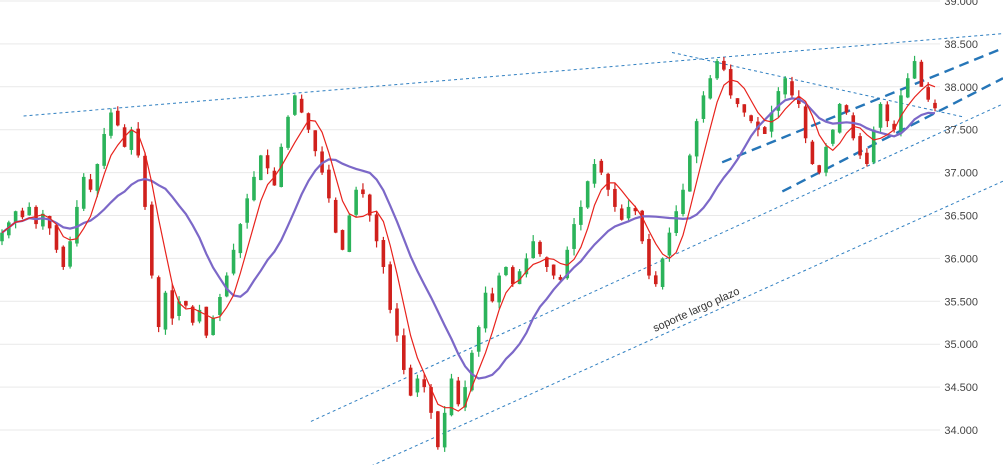 The image size is (1003, 465). I want to click on trend-line-channel-top, so click(862, 105).